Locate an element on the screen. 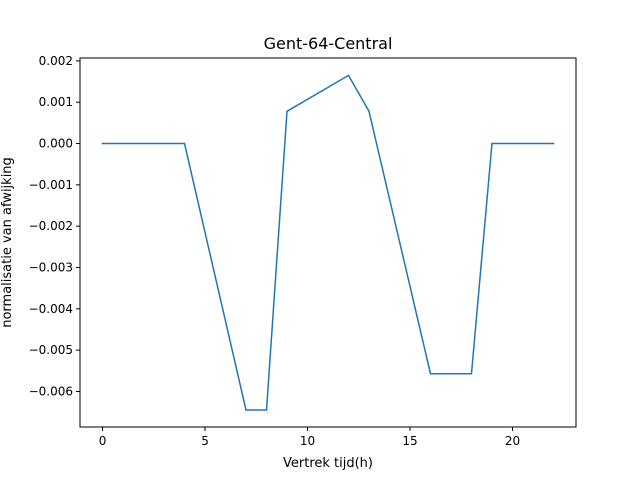 This screenshot has width=640, height=480. x-tick-label: 5 is located at coordinates (205, 441).